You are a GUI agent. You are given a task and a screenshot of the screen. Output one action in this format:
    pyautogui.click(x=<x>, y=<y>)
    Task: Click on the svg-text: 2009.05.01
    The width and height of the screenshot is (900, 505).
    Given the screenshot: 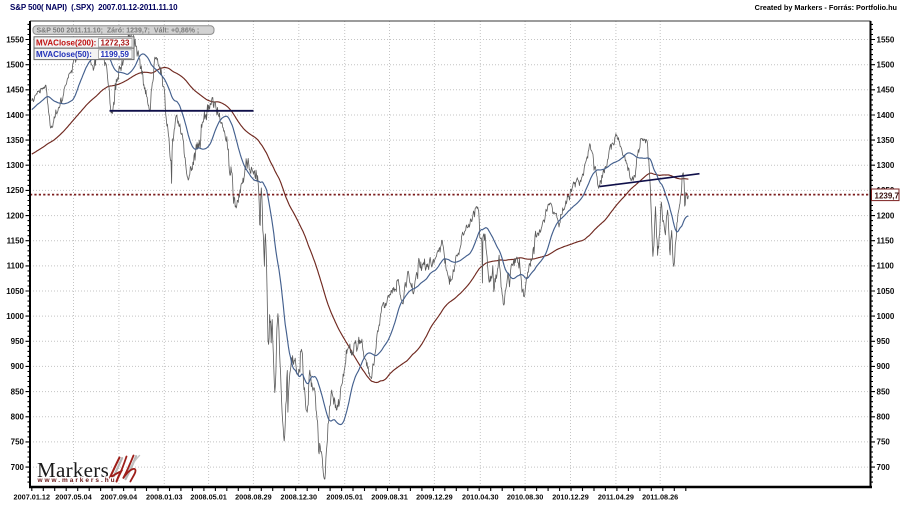 What is the action you would take?
    pyautogui.click(x=344, y=497)
    